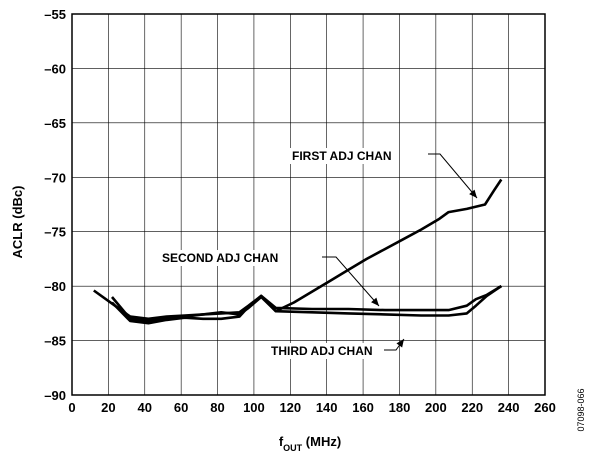 The height and width of the screenshot is (457, 592). What do you see at coordinates (327, 407) in the screenshot?
I see `x-tick-label: 140` at bounding box center [327, 407].